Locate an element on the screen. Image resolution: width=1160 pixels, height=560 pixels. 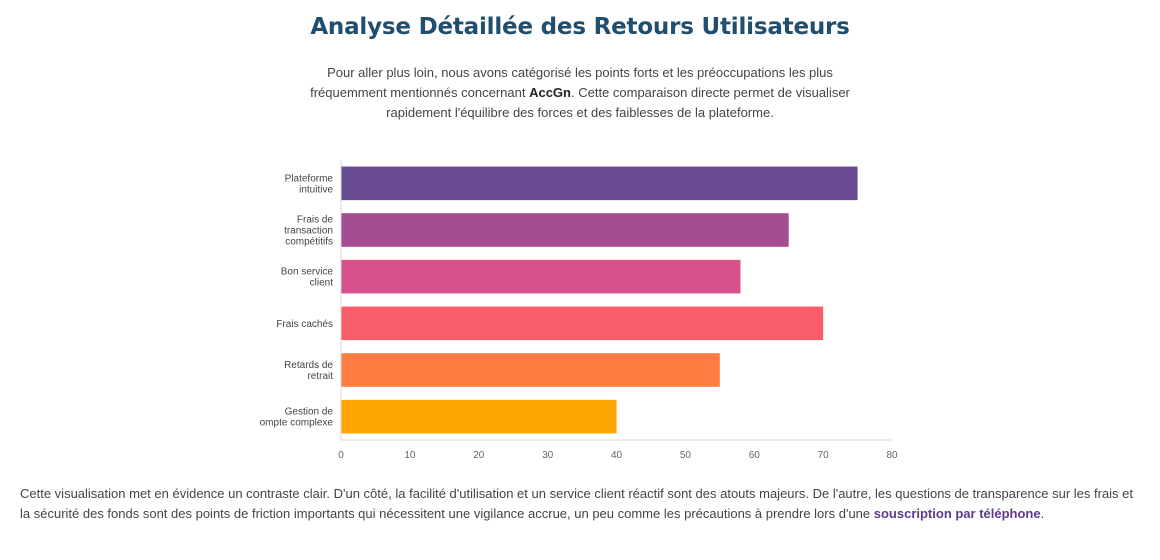
category-label-1: Frais de transaction compétitifs is located at coordinates (308, 231).